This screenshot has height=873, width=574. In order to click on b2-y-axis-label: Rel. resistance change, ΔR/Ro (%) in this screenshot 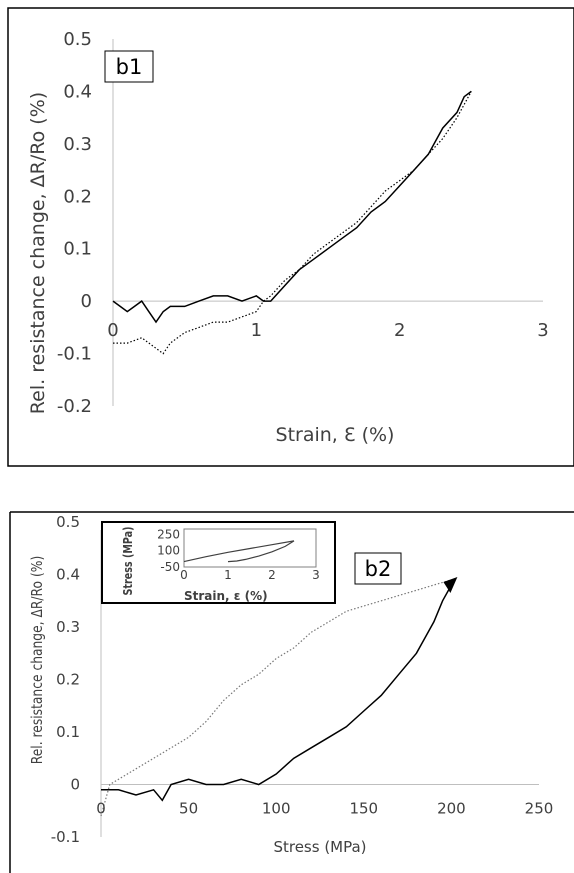, I will do `click(37, 660)`.